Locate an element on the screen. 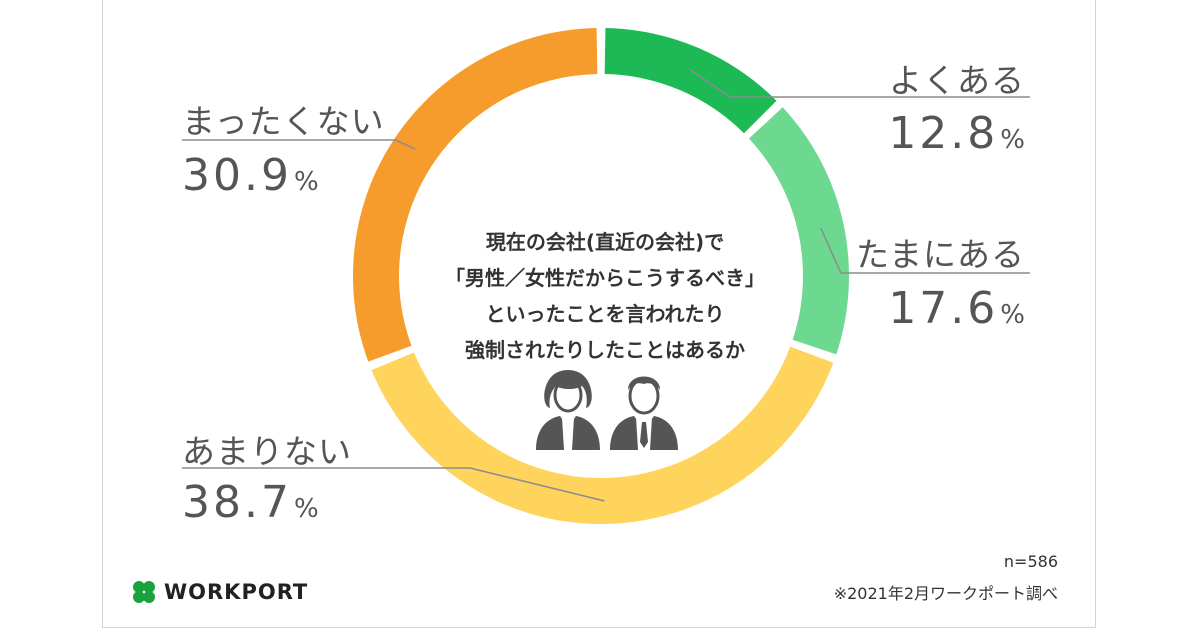 This screenshot has height=630, width=1200. four-leaf-clover-icon is located at coordinates (144, 592).